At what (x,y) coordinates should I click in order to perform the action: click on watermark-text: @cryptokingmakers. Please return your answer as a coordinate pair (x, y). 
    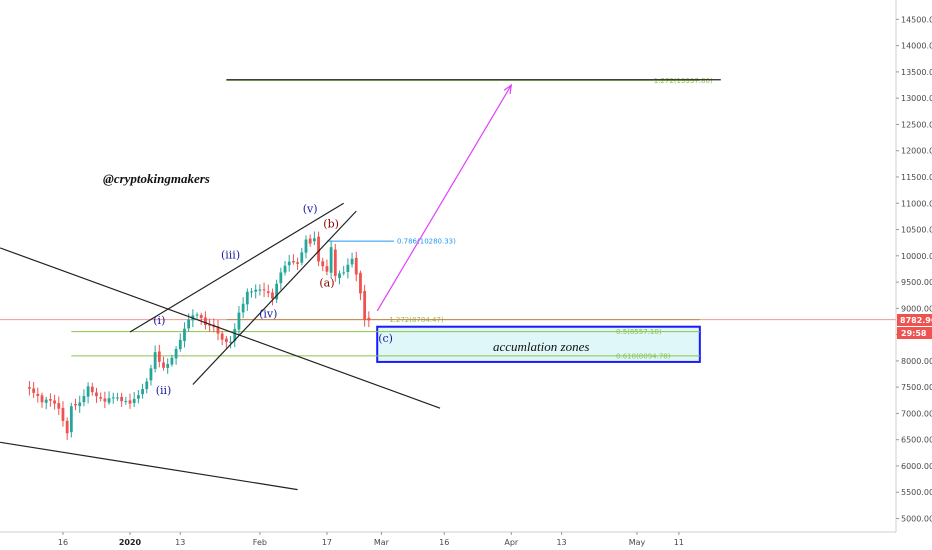
    Looking at the image, I should click on (156, 178).